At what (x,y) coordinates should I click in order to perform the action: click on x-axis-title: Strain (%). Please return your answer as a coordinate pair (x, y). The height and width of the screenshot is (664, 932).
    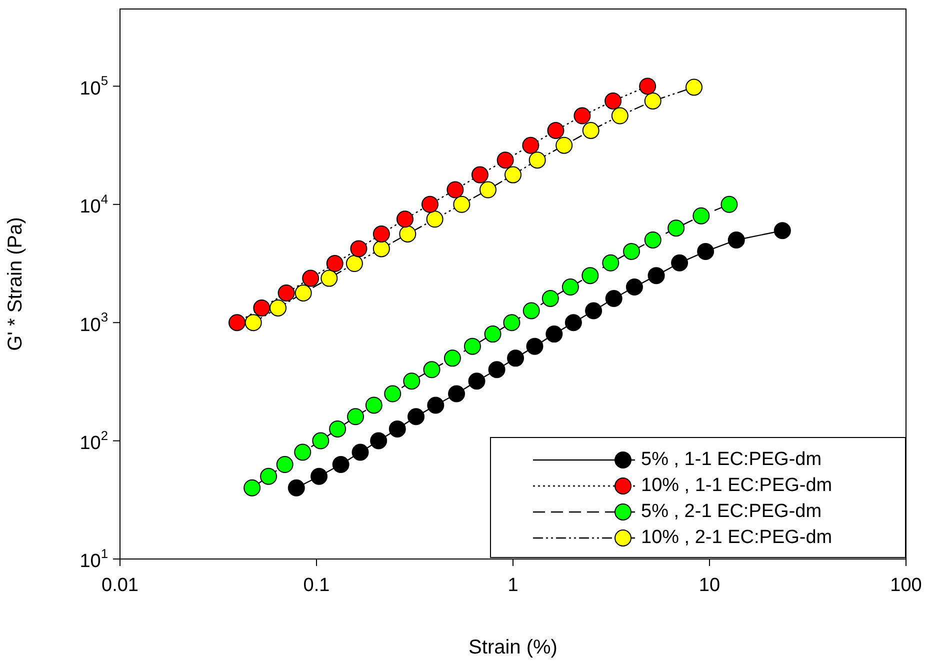
    Looking at the image, I should click on (513, 647).